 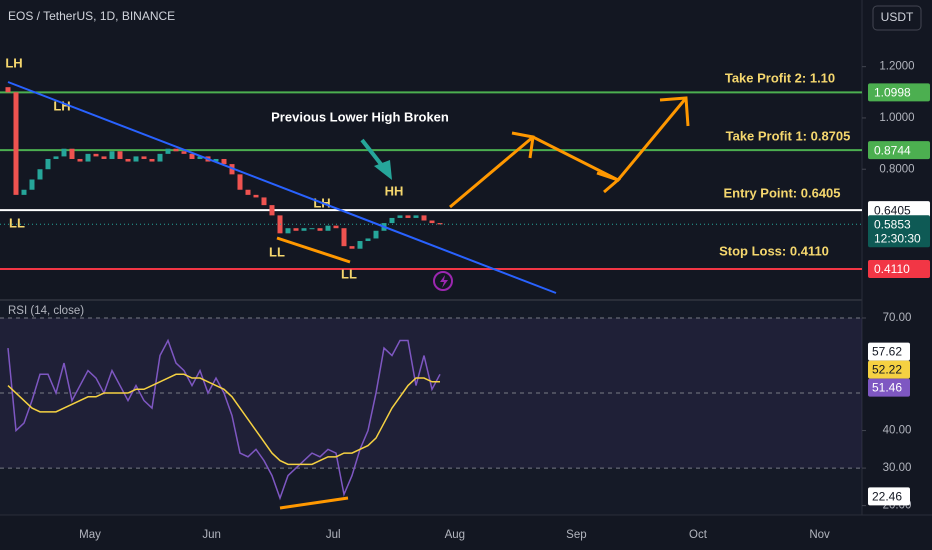 I want to click on level-tag-label: 1.0998, so click(x=892, y=93).